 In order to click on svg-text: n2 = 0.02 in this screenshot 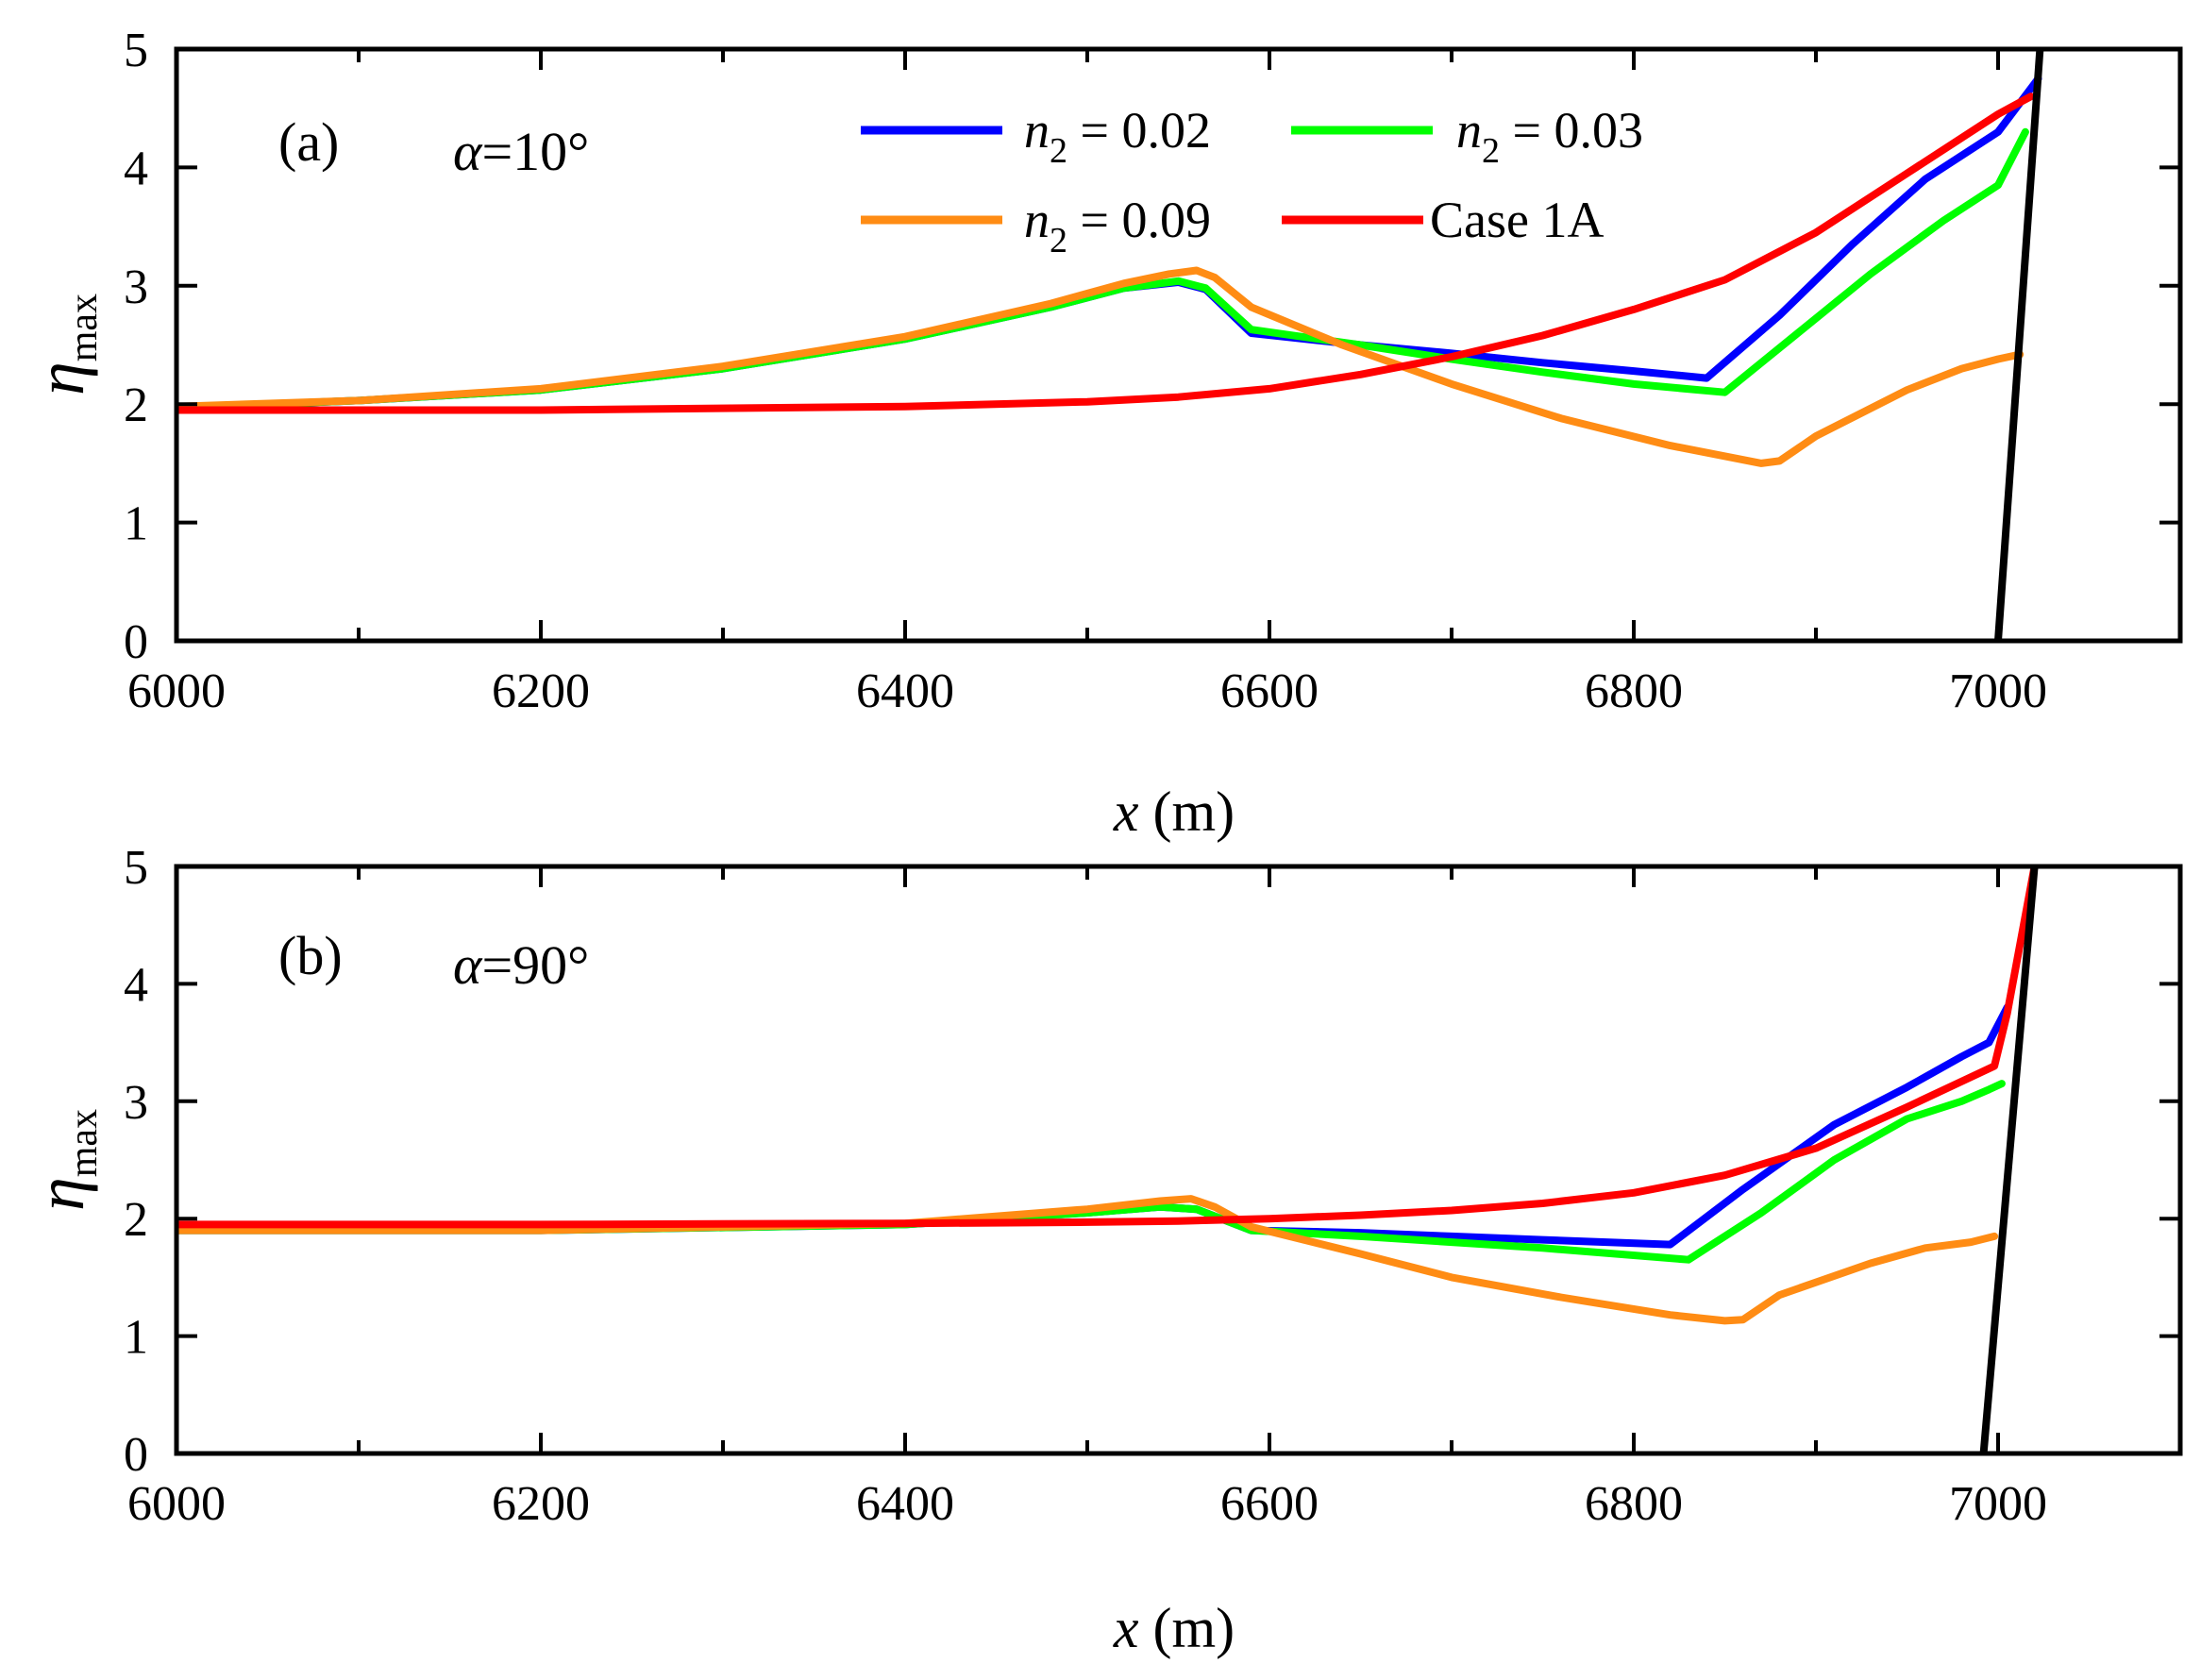, I will do `click(1117, 136)`.